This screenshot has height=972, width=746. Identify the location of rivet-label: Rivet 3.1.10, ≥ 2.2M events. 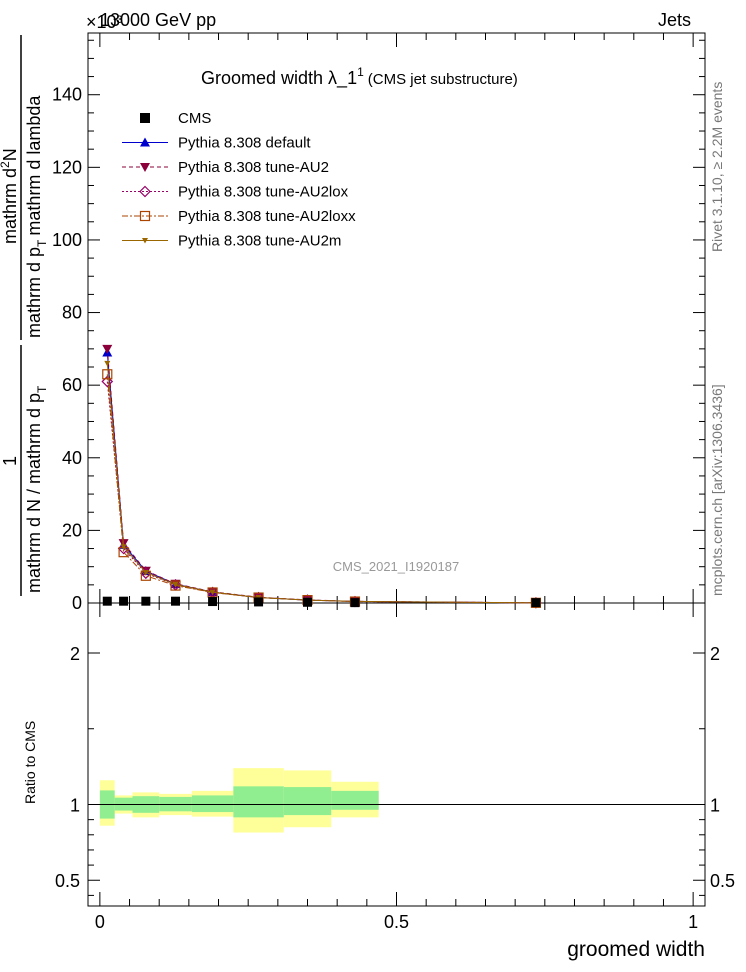
(717, 167).